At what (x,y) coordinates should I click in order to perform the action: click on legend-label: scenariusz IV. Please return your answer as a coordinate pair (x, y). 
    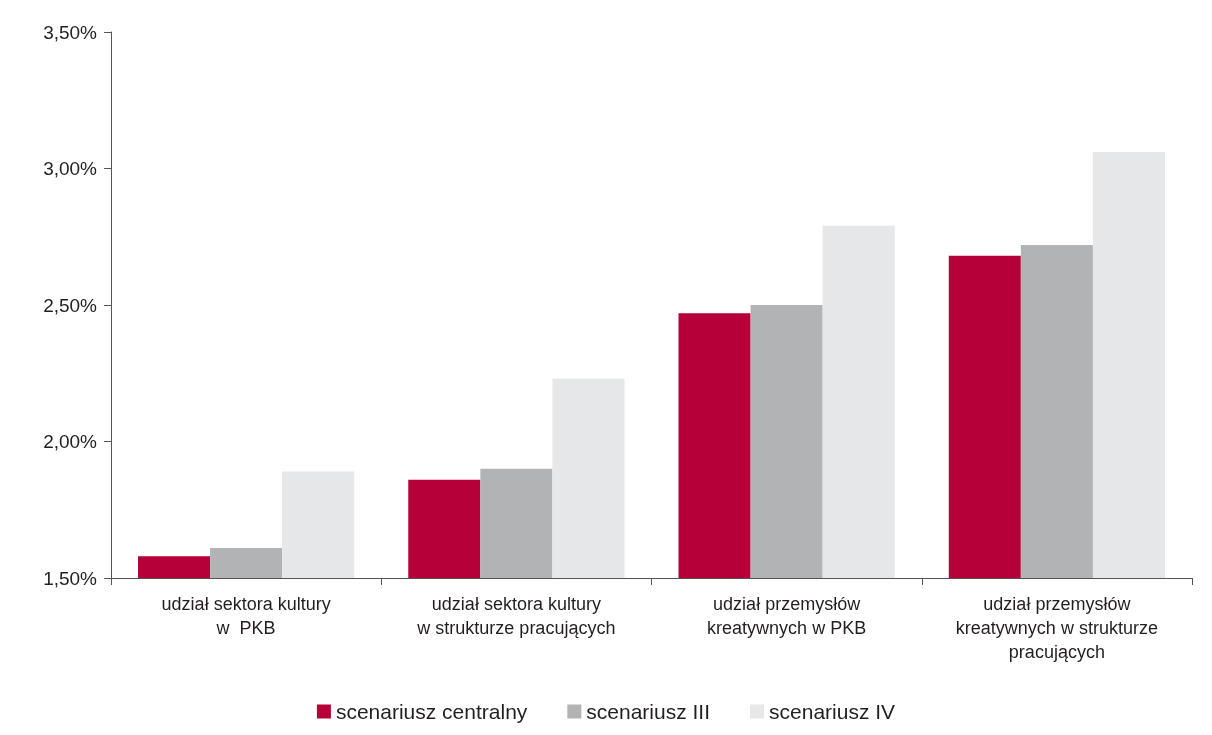
    Looking at the image, I should click on (832, 711).